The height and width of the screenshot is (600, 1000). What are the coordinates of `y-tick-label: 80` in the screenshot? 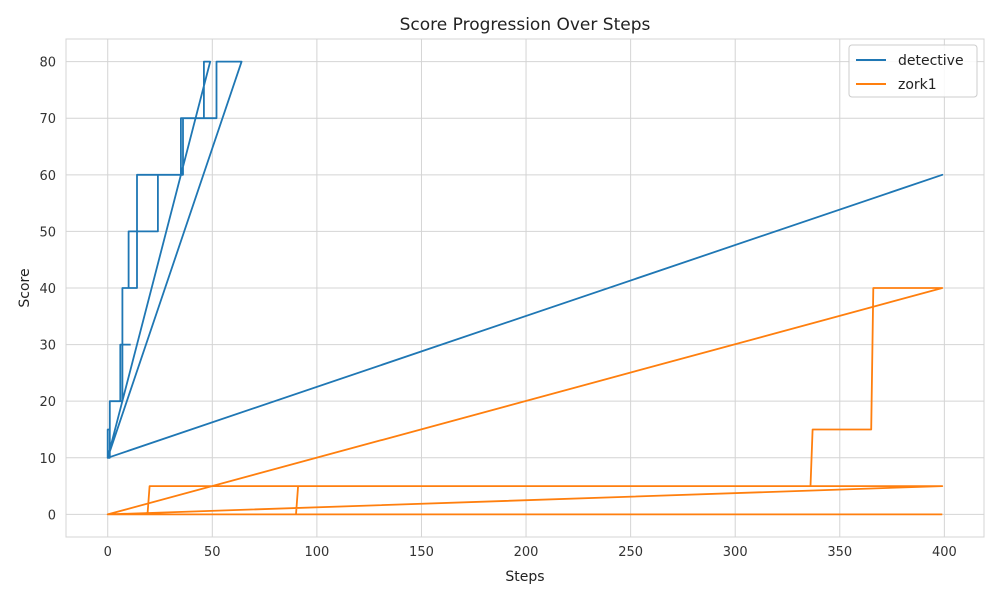 It's located at (47, 63).